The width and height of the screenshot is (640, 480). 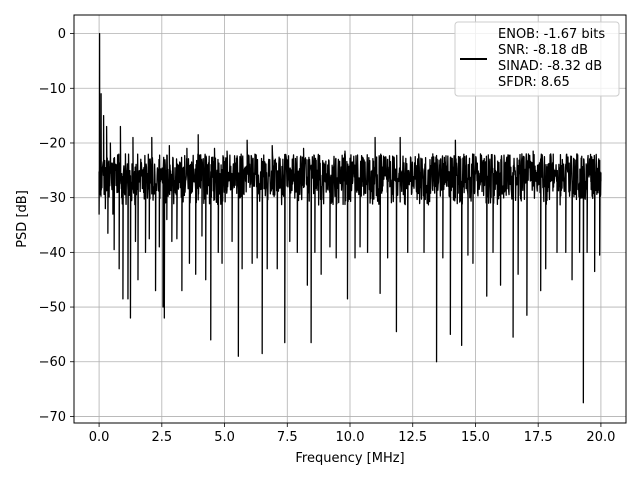 I want to click on x-tick-label: 10.0, so click(x=350, y=437).